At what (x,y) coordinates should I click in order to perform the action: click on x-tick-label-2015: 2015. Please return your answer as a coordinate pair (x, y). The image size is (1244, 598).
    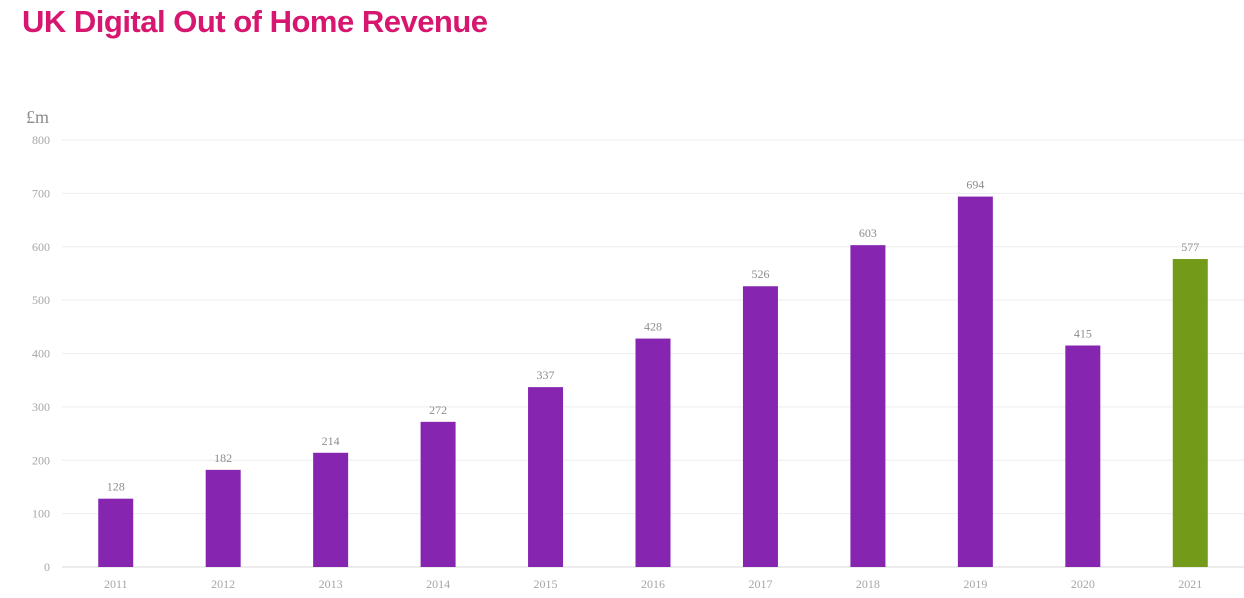
    Looking at the image, I should click on (546, 584).